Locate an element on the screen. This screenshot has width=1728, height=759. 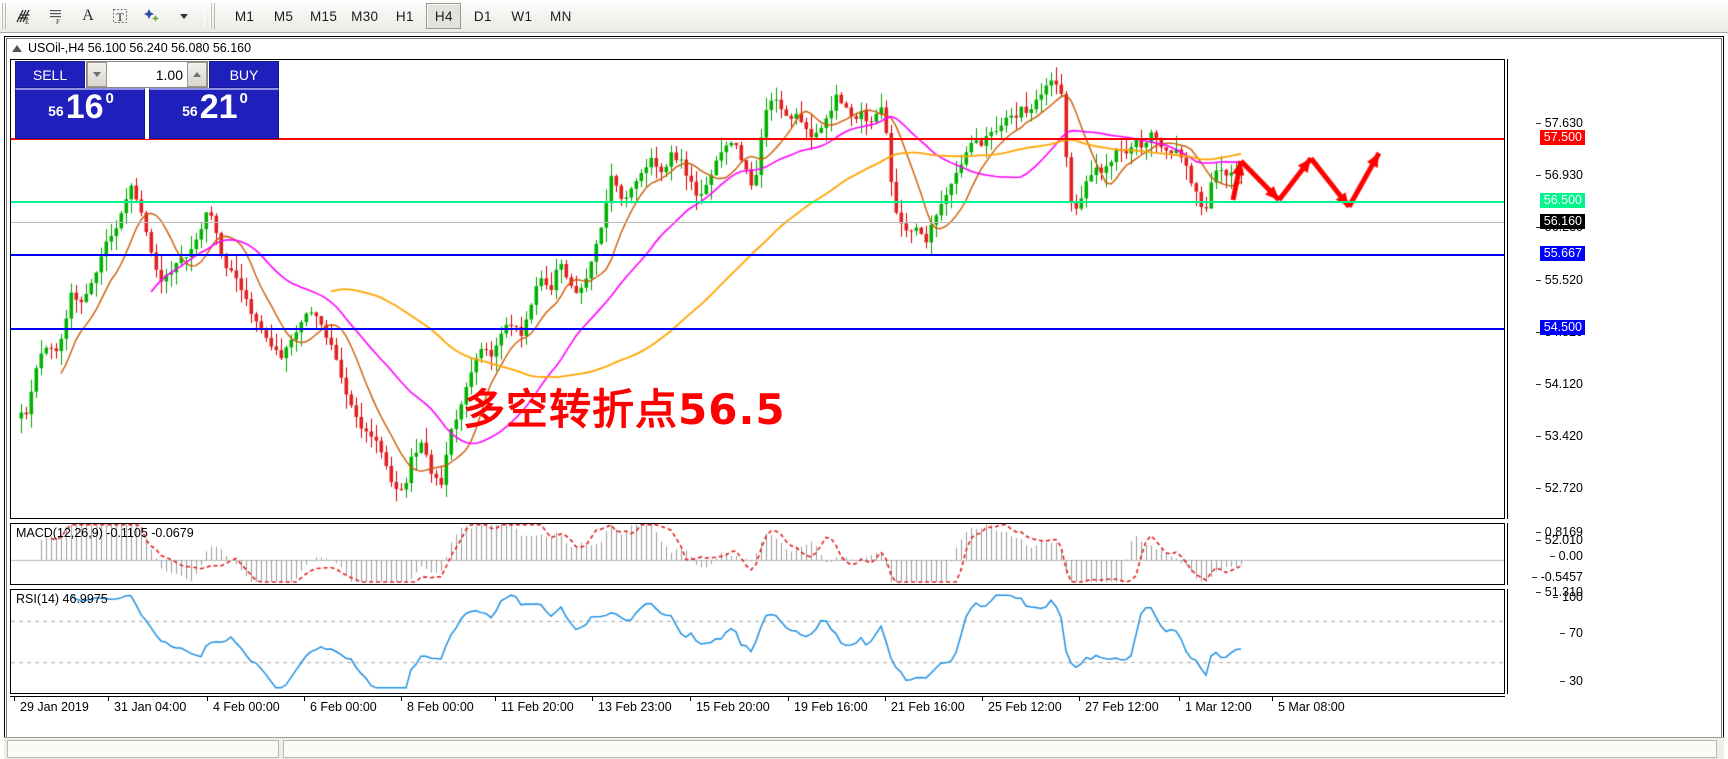
timeframe-group: M1 M5 M15 M30 H1 H4 D1 W1 MN is located at coordinates (402, 16).